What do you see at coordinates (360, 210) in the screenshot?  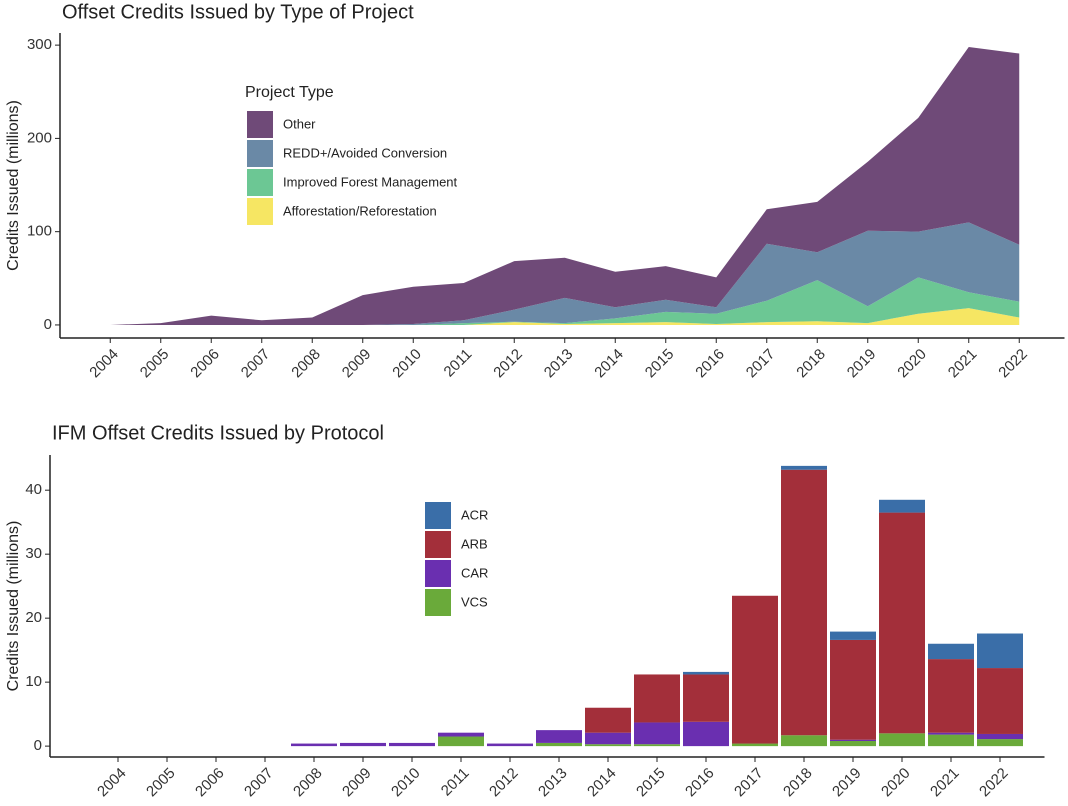 I see `legend-label: Afforestation/Reforestation` at bounding box center [360, 210].